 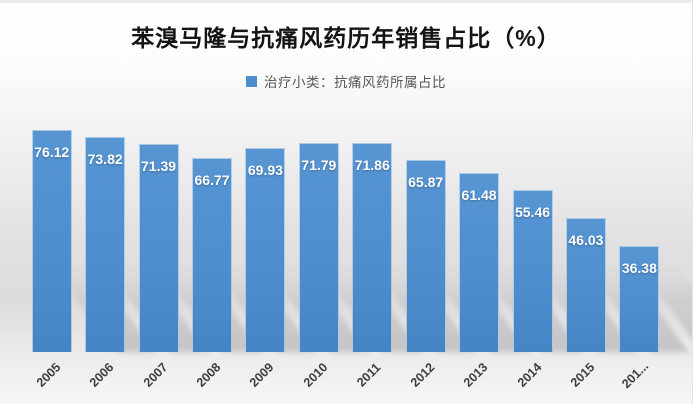 I want to click on bar-value-label: 61.48, so click(x=479, y=195).